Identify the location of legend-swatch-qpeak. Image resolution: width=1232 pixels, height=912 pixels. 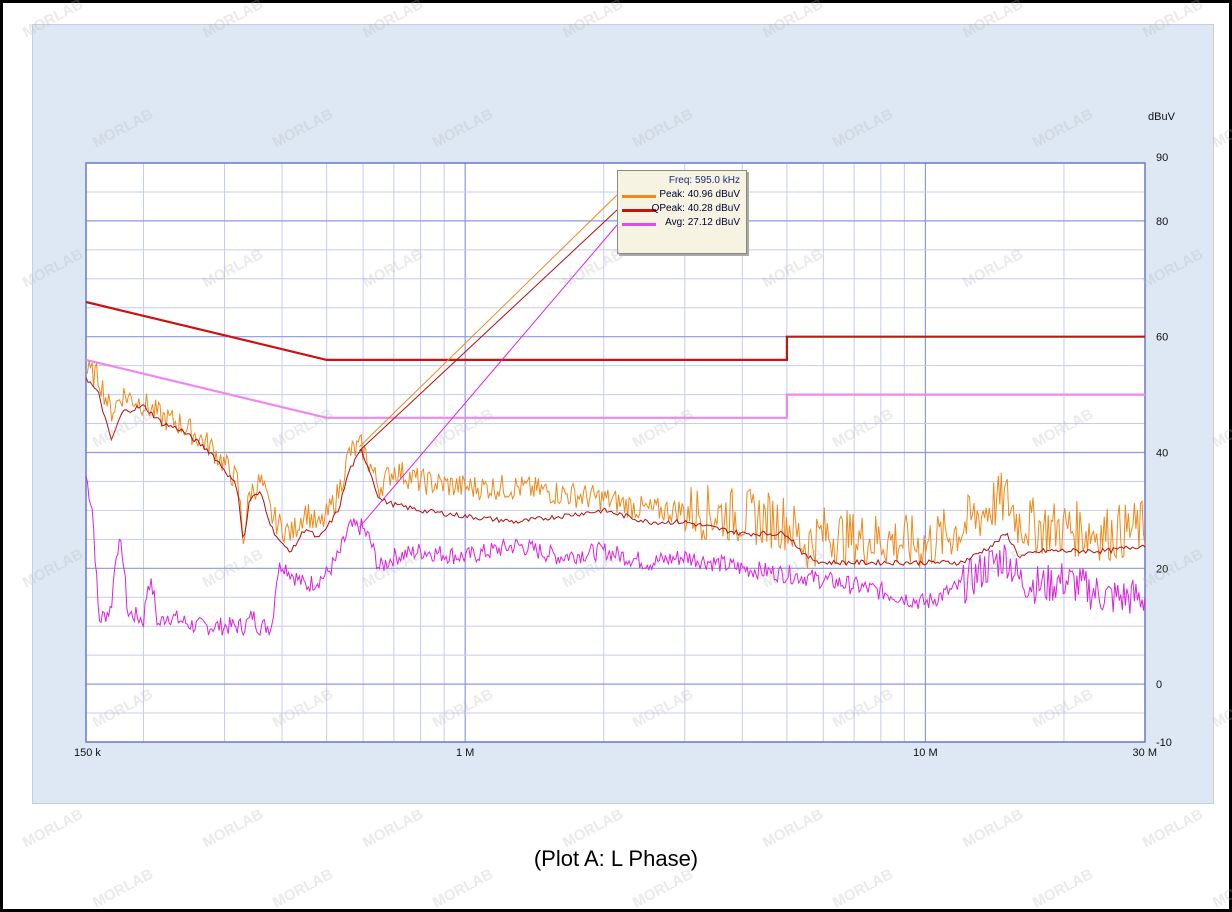
(639, 210).